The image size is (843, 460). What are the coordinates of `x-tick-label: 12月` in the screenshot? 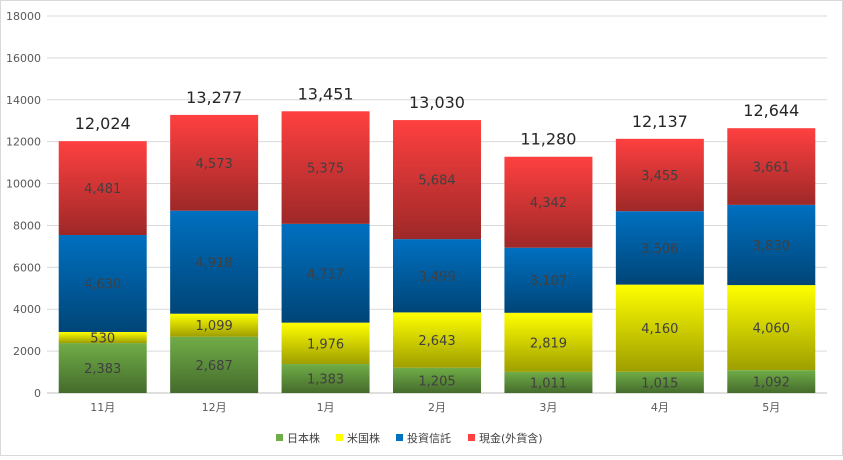 It's located at (214, 407).